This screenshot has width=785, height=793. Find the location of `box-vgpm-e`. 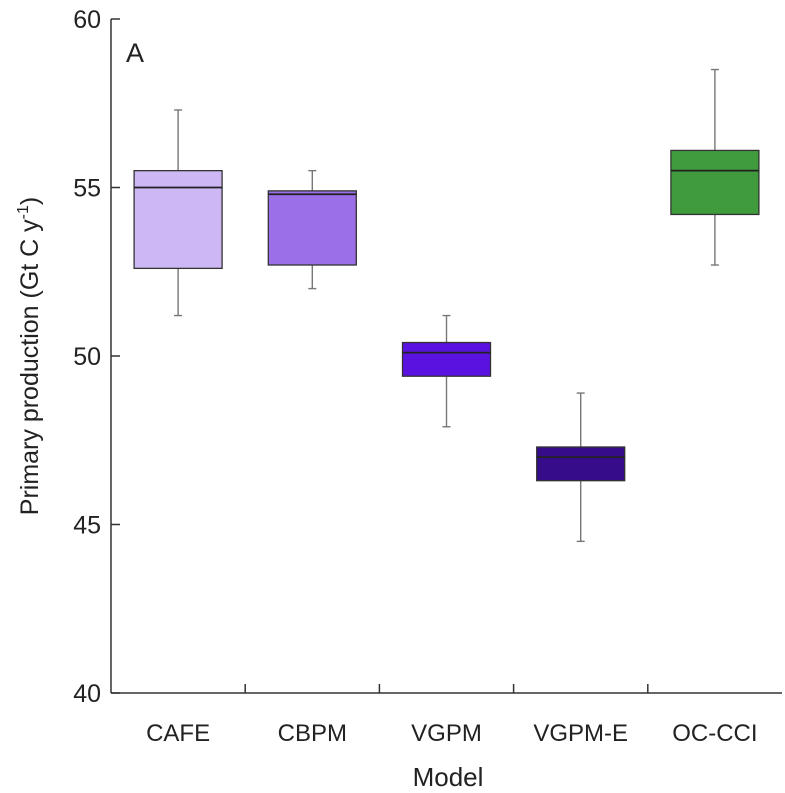

box-vgpm-e is located at coordinates (581, 464).